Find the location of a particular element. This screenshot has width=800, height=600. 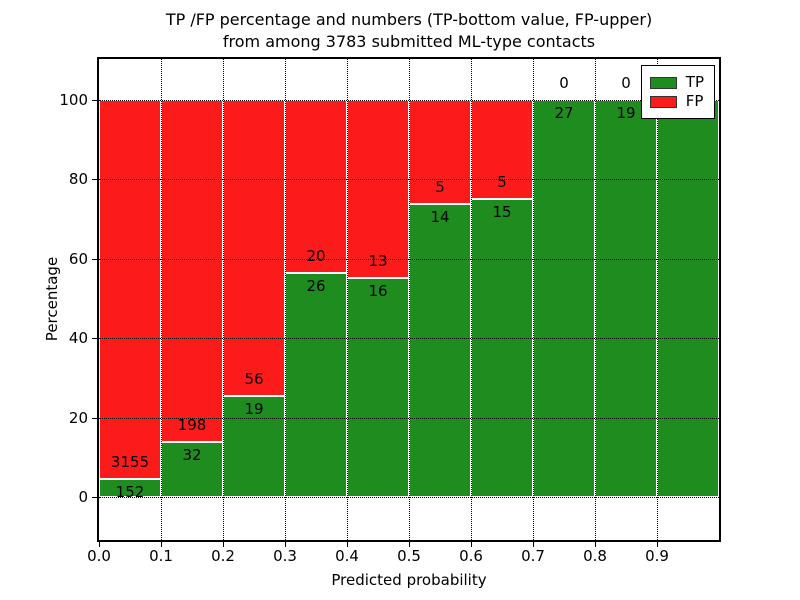

tp-count-label: 152 is located at coordinates (130, 491).